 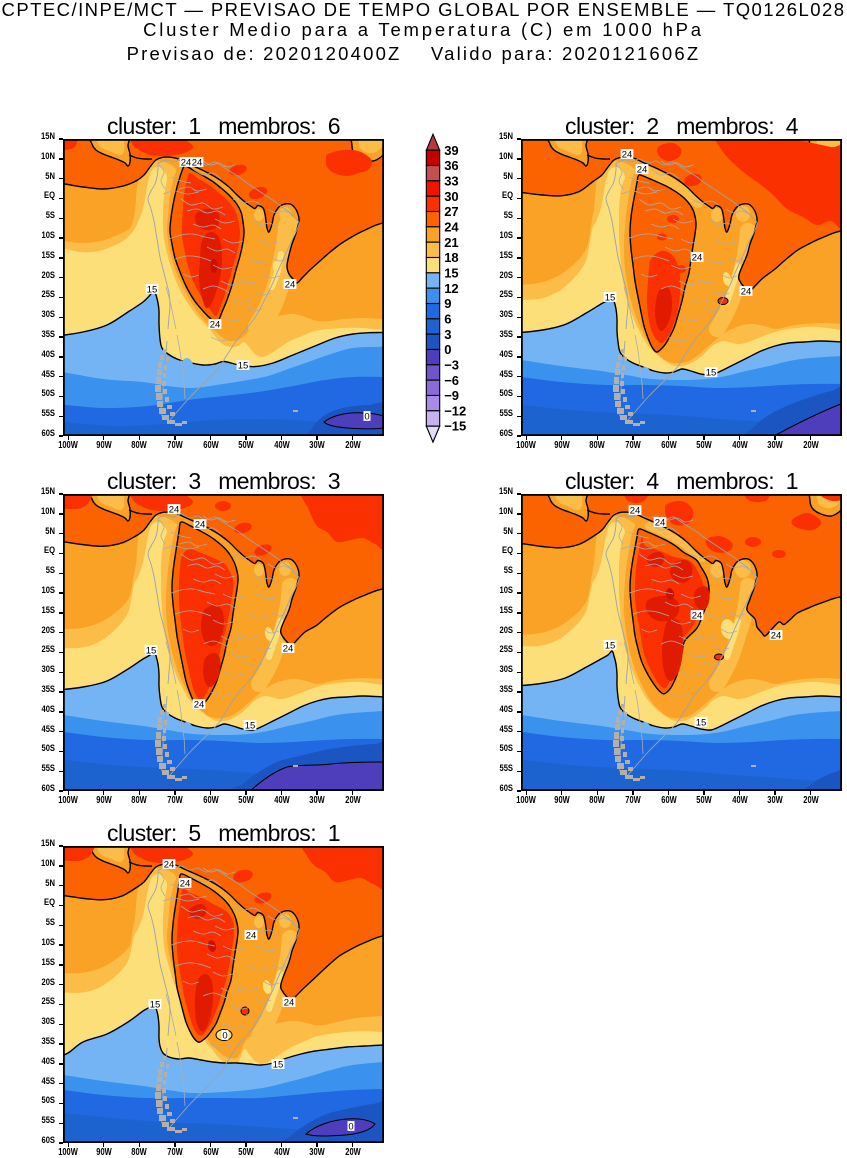 What do you see at coordinates (451, 380) in the screenshot?
I see `svg-text: −6` at bounding box center [451, 380].